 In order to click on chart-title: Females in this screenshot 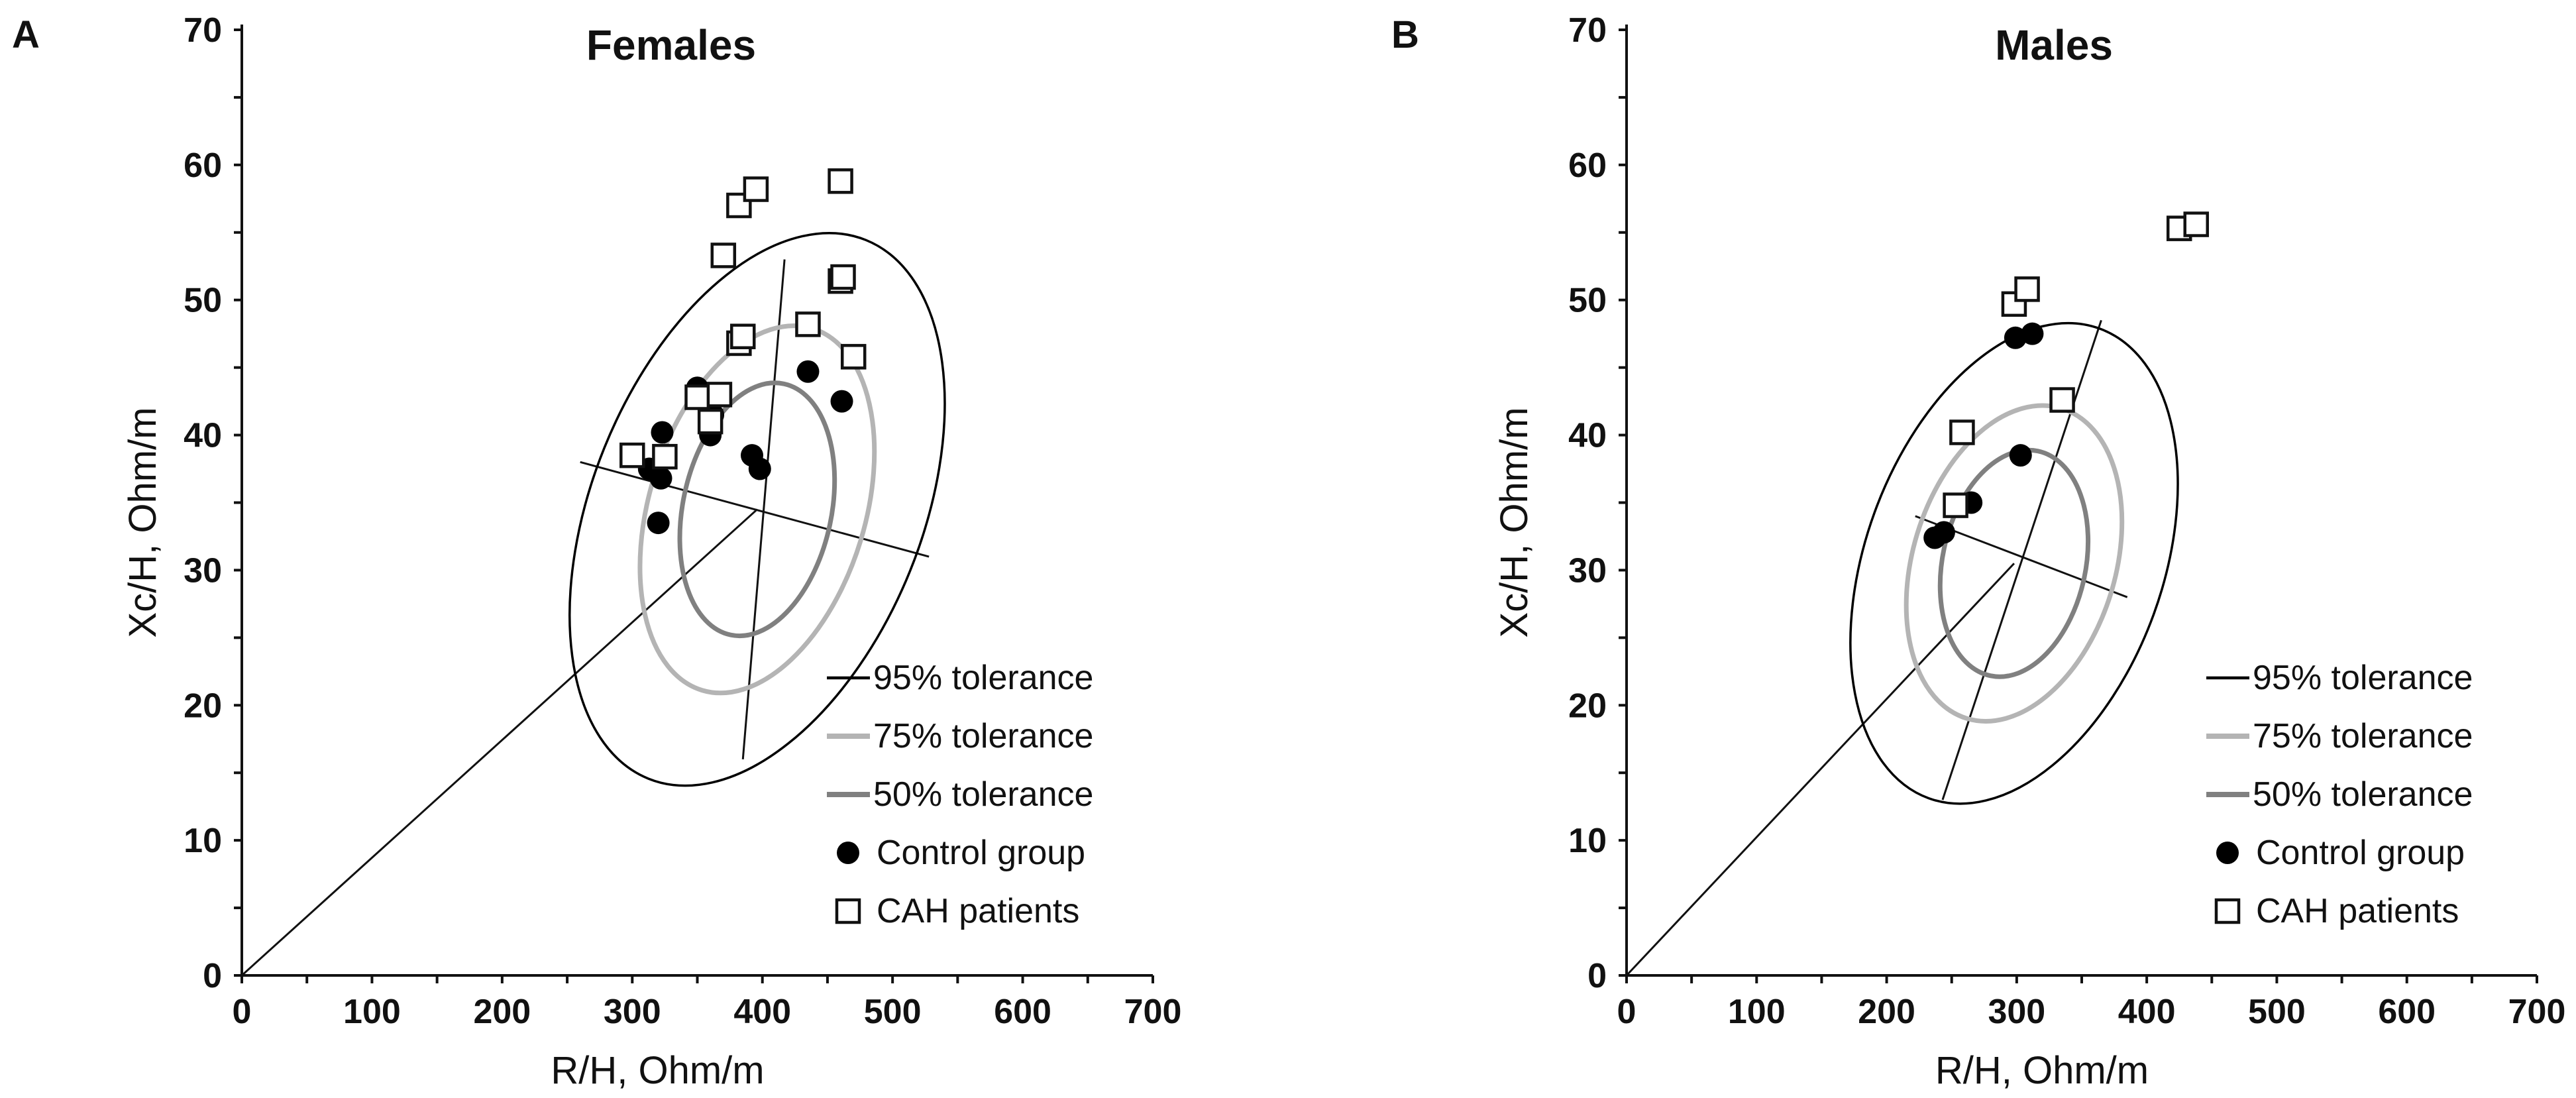, I will do `click(671, 45)`.